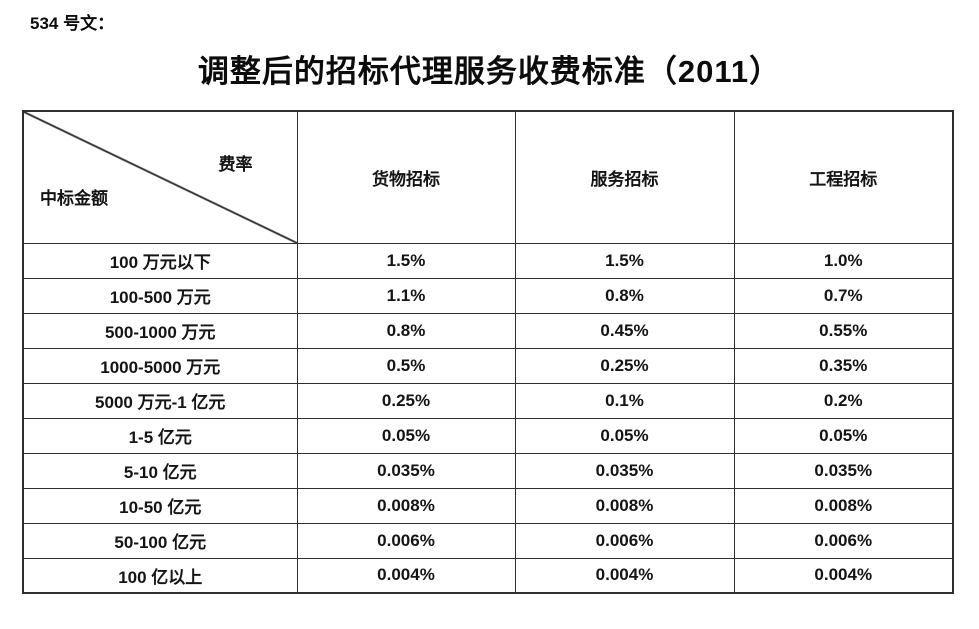 This screenshot has height=629, width=979. I want to click on table-row: 50-100 亿元 0.006% 0.006% 0.006%, so click(488, 540).